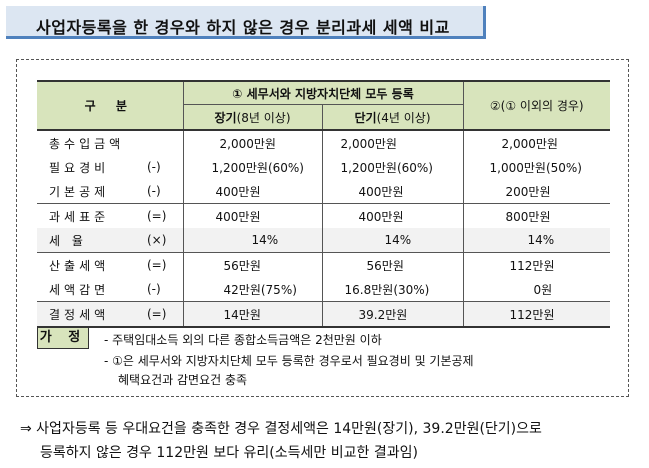  Describe the element at coordinates (243, 27) in the screenshot. I see `page-title: 사업자등록을 한 경우와 하지 않은 경우 분리과세 세액 비교` at that location.